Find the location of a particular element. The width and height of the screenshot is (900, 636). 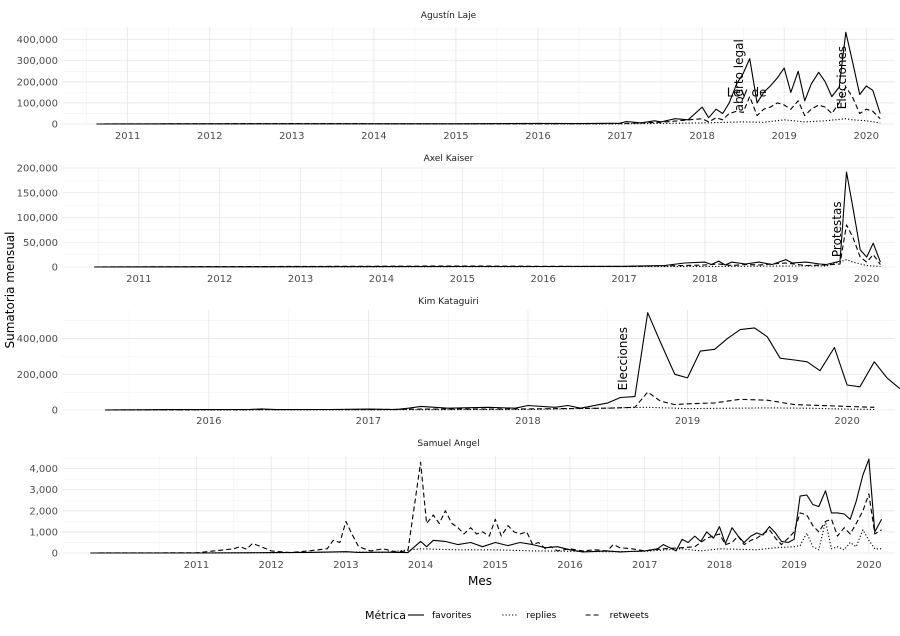

facet-title: Agustín Laje is located at coordinates (449, 16).